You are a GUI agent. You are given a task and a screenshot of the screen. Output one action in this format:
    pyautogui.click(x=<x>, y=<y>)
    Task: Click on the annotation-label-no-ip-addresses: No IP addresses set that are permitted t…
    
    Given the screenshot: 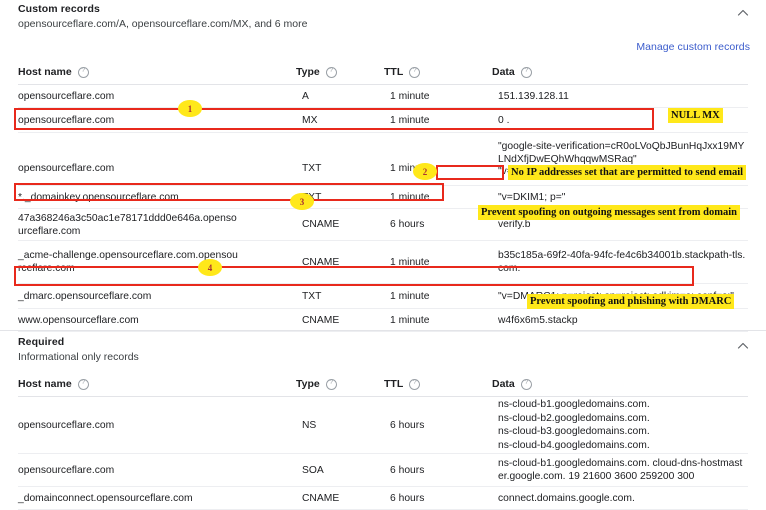 What is the action you would take?
    pyautogui.click(x=627, y=172)
    